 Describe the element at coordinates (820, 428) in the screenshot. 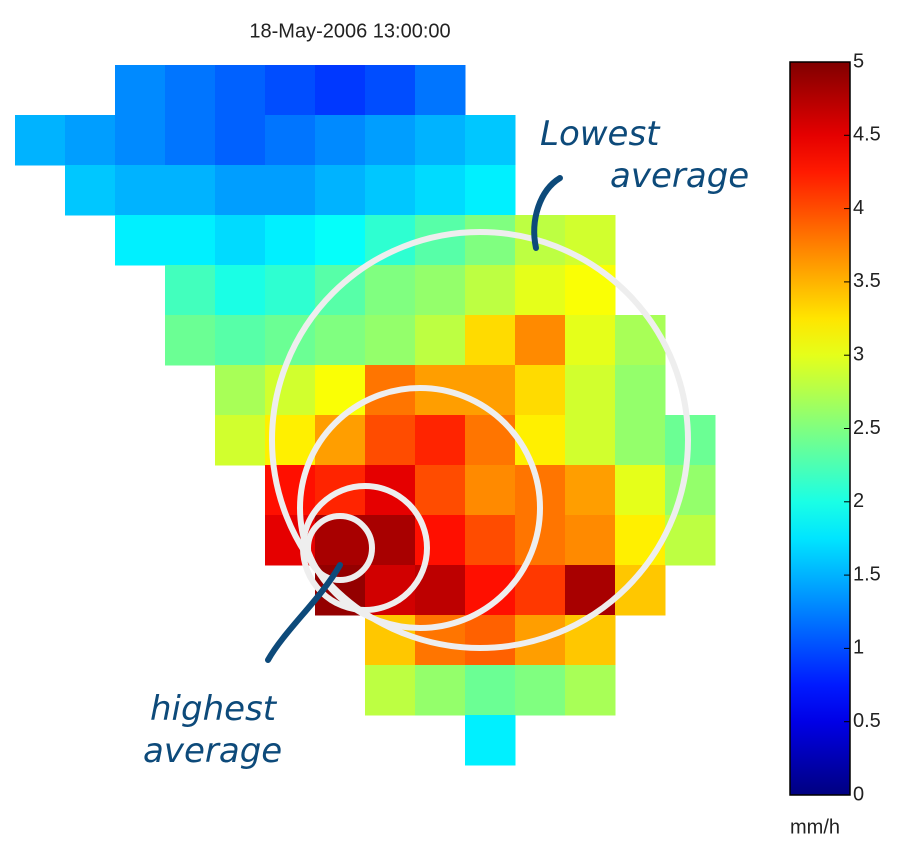

I see `colorbar` at that location.